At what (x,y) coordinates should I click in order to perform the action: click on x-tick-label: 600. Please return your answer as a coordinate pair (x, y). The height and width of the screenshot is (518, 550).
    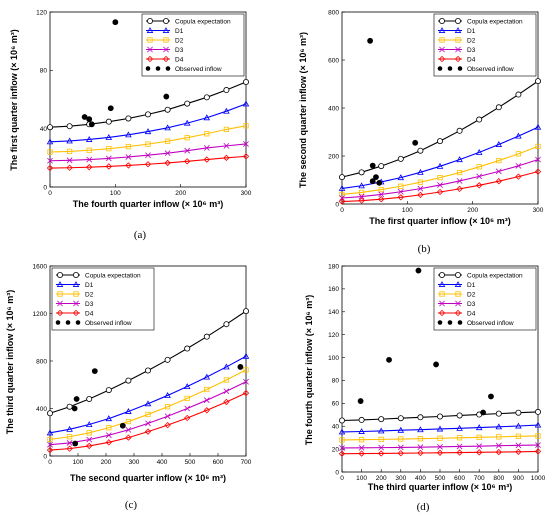
    Looking at the image, I should click on (218, 462).